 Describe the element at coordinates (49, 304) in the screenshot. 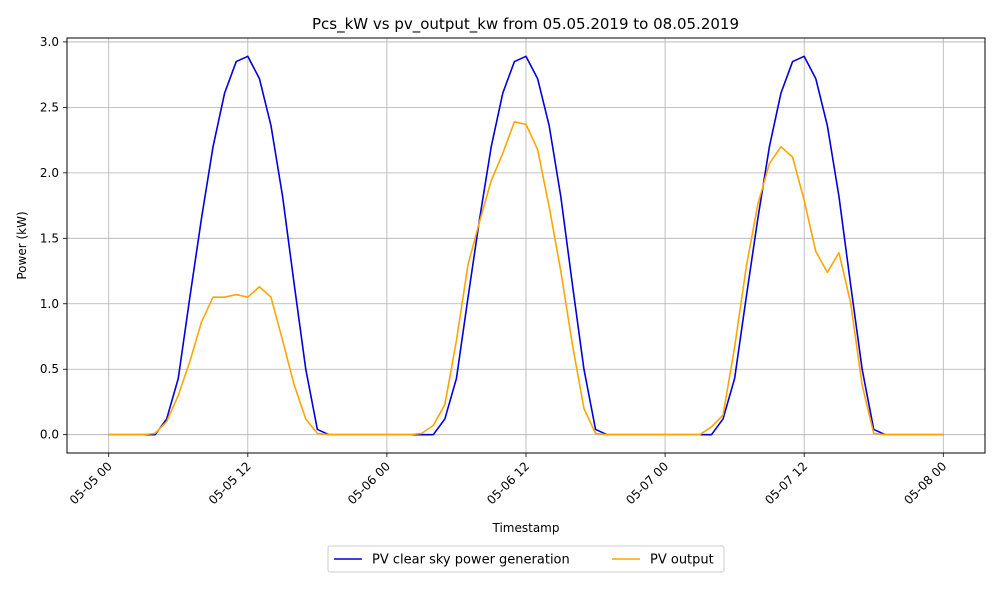

I see `y-tick-label: 1.0` at that location.